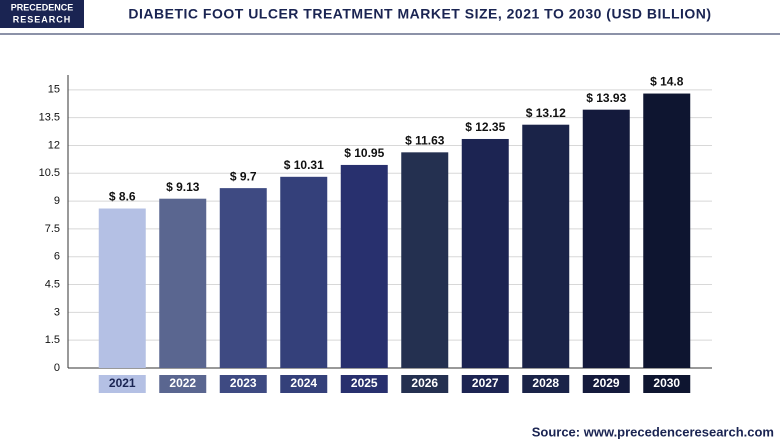  What do you see at coordinates (183, 187) in the screenshot?
I see `value-label: $ 9.13` at bounding box center [183, 187].